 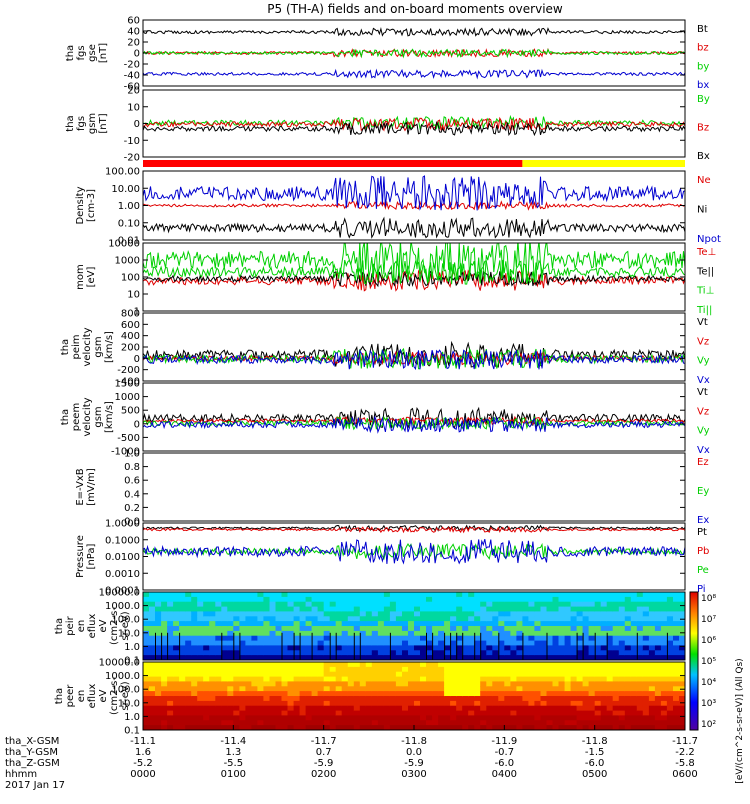 I want to click on ephemeris-value: -5.9, so click(x=414, y=763).